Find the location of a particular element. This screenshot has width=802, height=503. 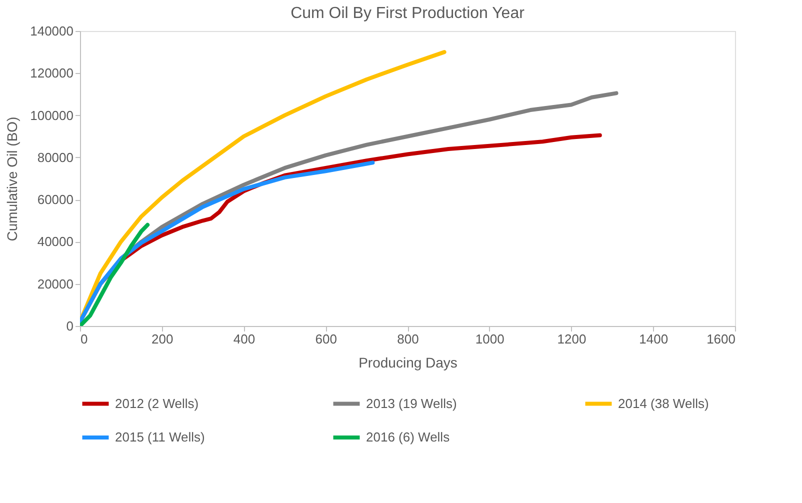

x-tick-label: 1000 is located at coordinates (489, 339).